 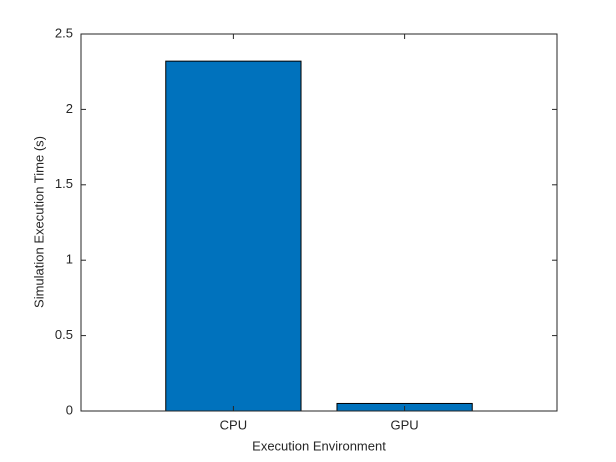 What do you see at coordinates (64, 334) in the screenshot?
I see `y-tick-label: 0.5` at bounding box center [64, 334].